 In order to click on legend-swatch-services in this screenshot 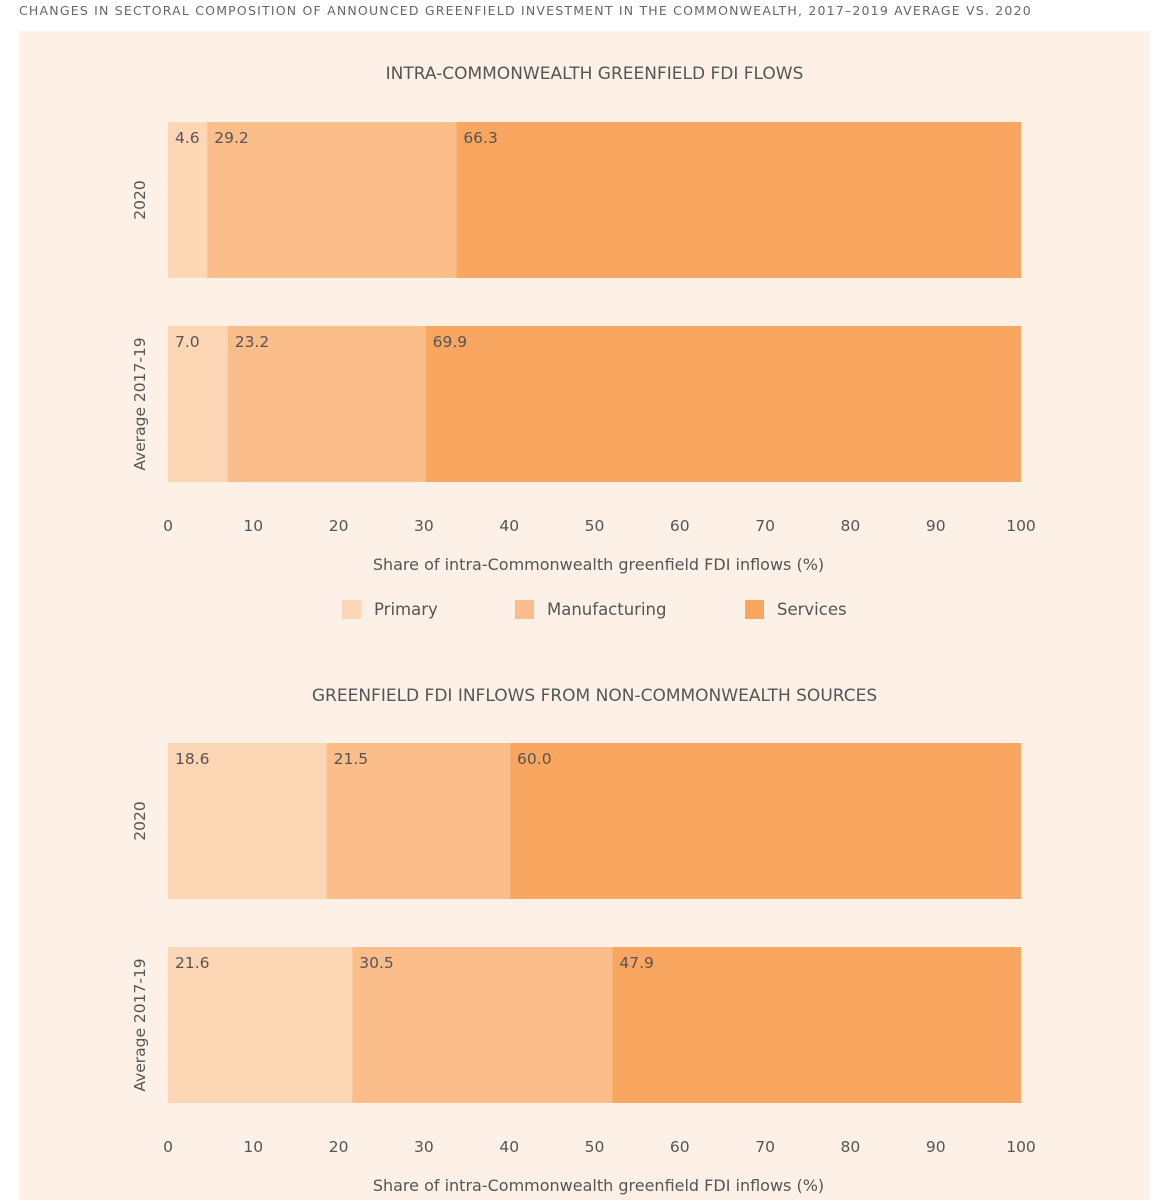, I will do `click(754, 609)`.